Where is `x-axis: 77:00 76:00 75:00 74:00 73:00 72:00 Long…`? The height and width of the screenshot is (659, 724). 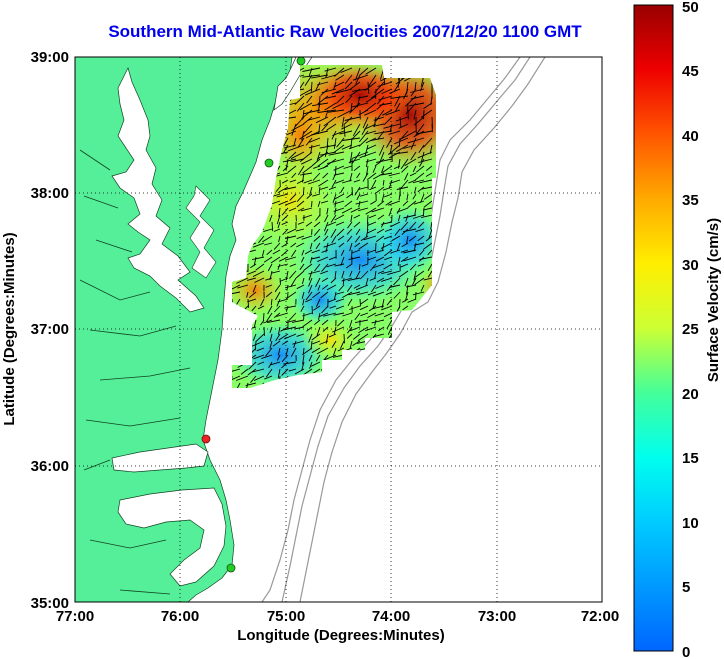
x-axis: 77:00 76:00 75:00 74:00 73:00 72:00 Long… is located at coordinates (337, 626).